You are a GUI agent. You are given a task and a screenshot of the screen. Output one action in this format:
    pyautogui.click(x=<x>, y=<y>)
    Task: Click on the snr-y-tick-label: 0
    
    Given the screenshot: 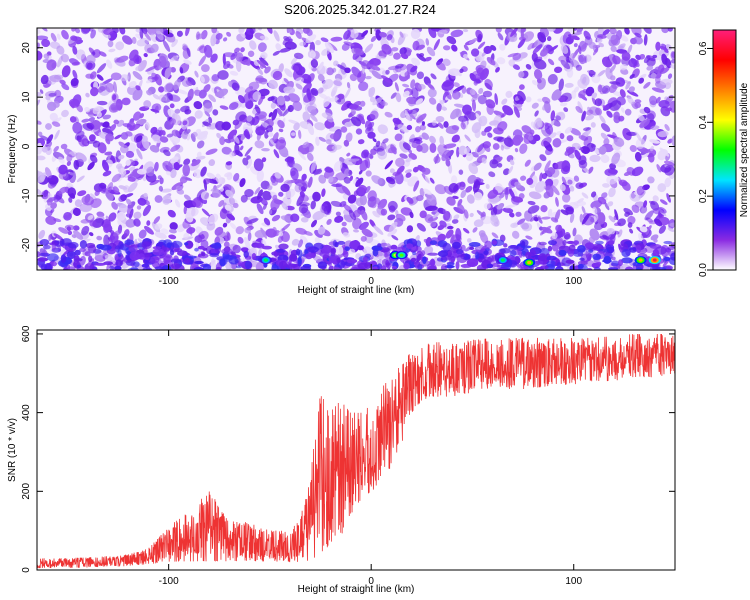 What is the action you would take?
    pyautogui.click(x=26, y=570)
    